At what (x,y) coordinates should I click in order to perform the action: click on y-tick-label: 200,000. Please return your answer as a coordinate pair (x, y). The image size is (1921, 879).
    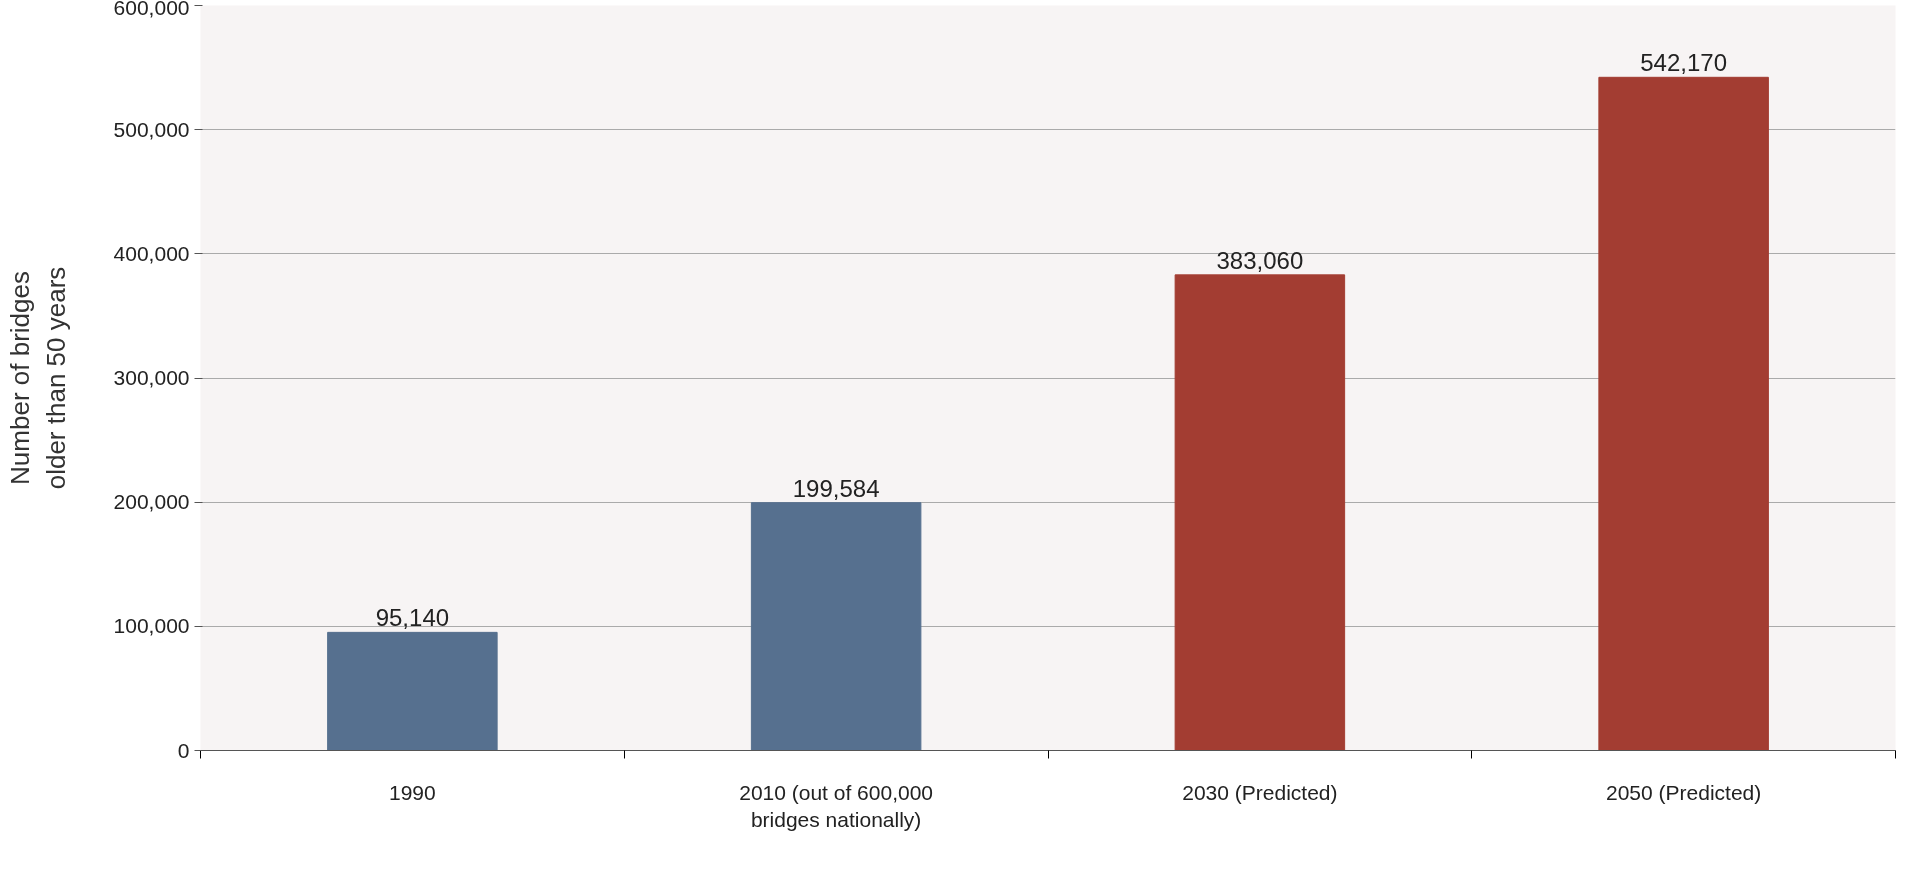
    Looking at the image, I should click on (151, 502).